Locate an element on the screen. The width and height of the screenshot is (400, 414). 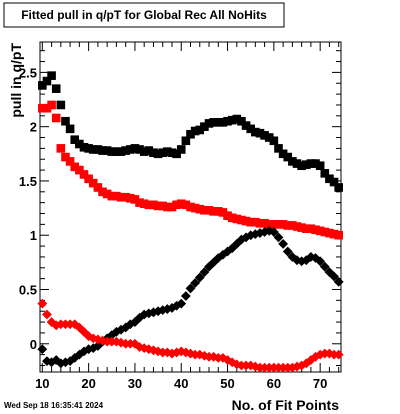
title-frame is located at coordinates (144, 15).